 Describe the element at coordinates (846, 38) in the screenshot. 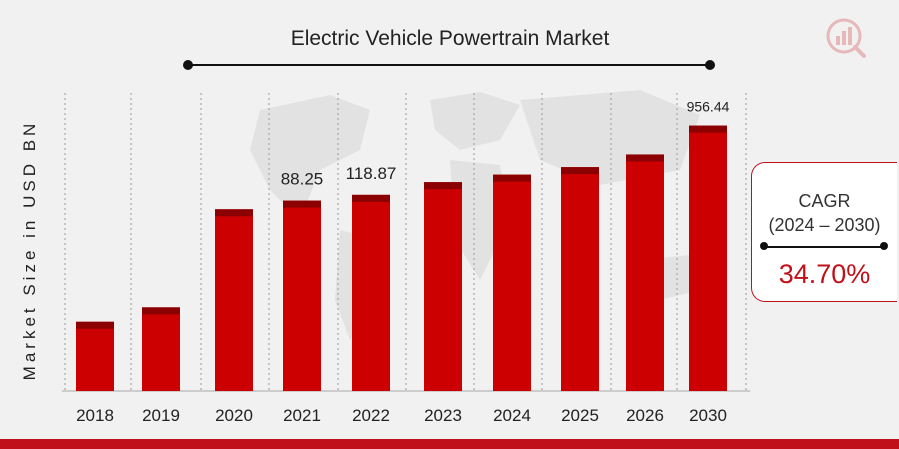

I see `brand-logo-icon` at that location.